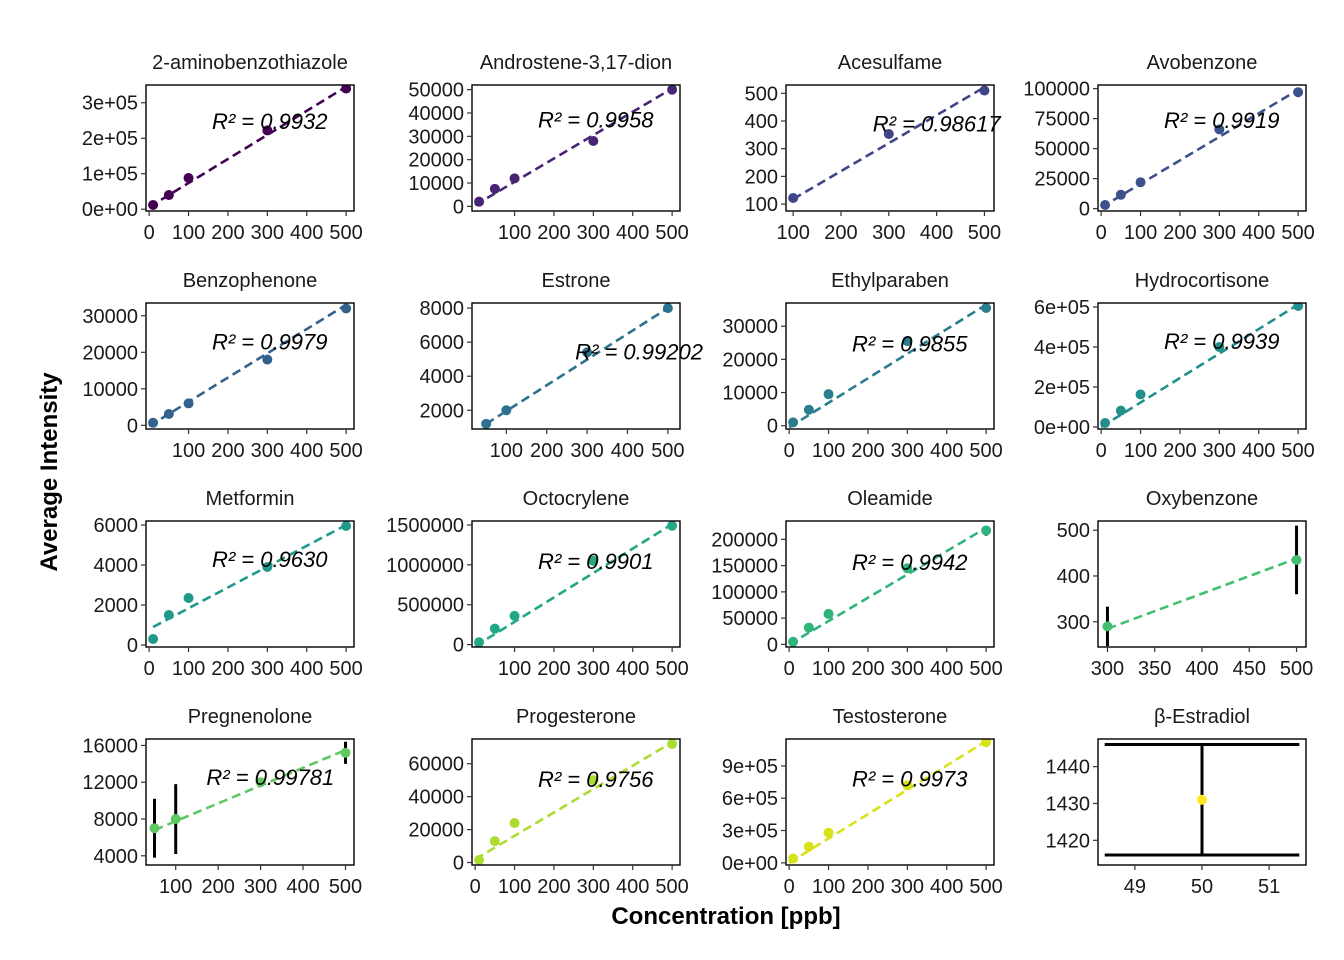 The width and height of the screenshot is (1344, 960). I want to click on y-tick-label: 500000, so click(430, 606).